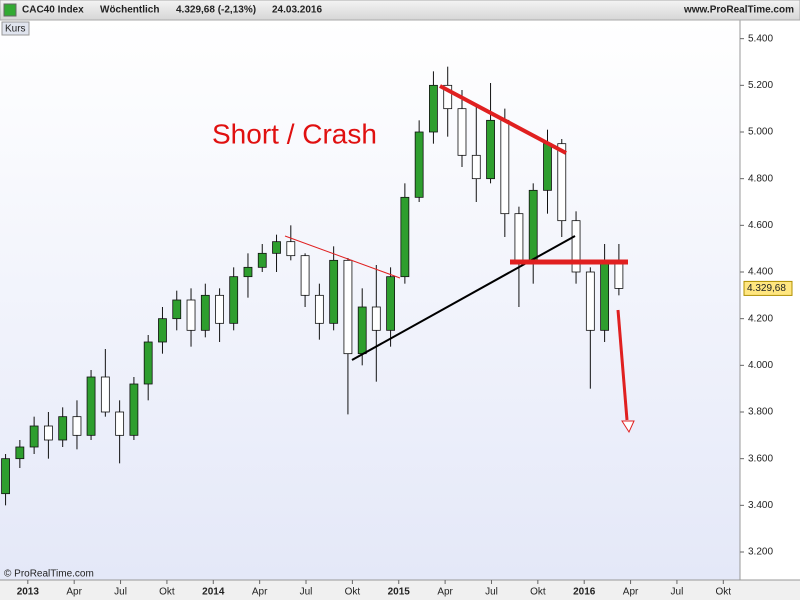 The width and height of the screenshot is (800, 600). I want to click on x-tick-label: 2016, so click(584, 592).